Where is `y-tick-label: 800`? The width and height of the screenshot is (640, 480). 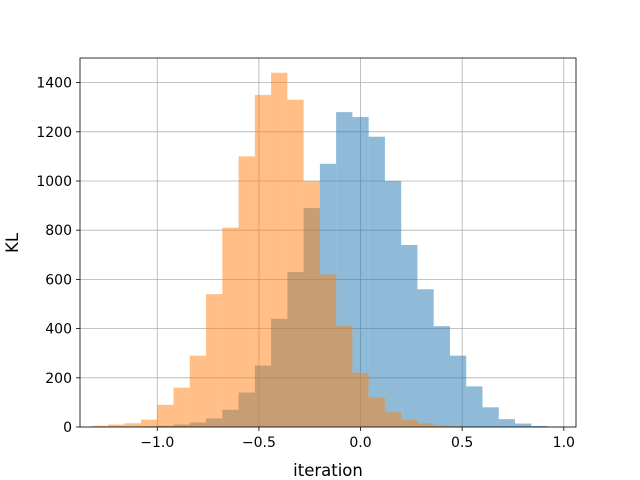
y-tick-label: 800 is located at coordinates (58, 231).